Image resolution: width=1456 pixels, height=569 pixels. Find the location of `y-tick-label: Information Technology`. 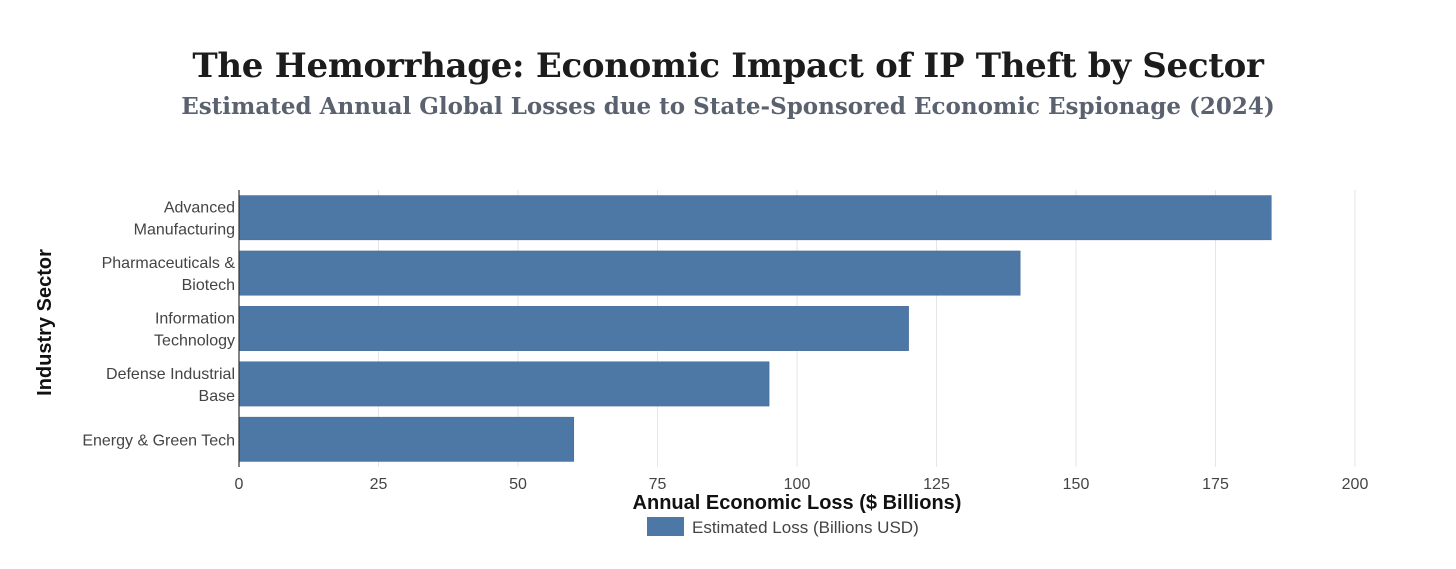

y-tick-label: Information Technology is located at coordinates (194, 330).